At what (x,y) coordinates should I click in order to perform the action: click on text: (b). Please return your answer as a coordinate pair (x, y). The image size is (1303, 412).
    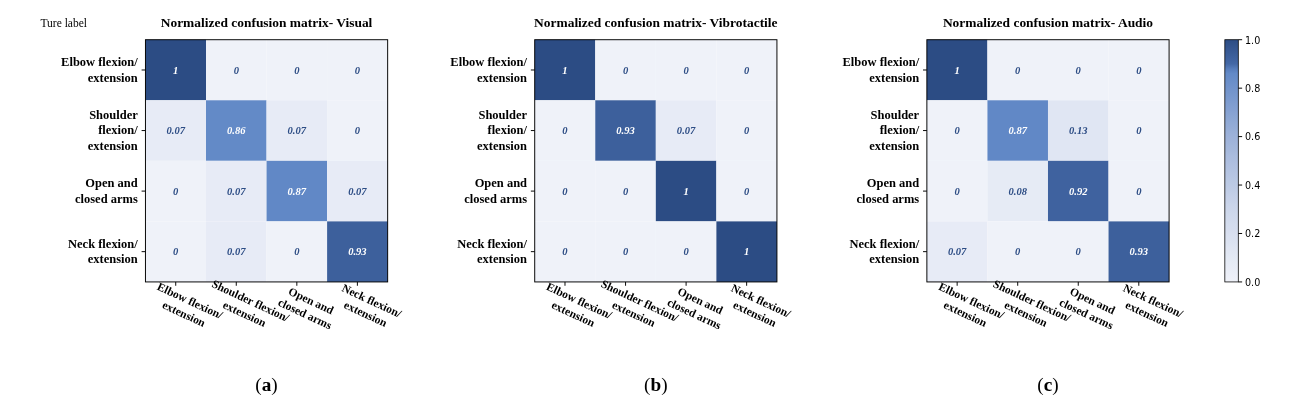
    Looking at the image, I should click on (656, 384).